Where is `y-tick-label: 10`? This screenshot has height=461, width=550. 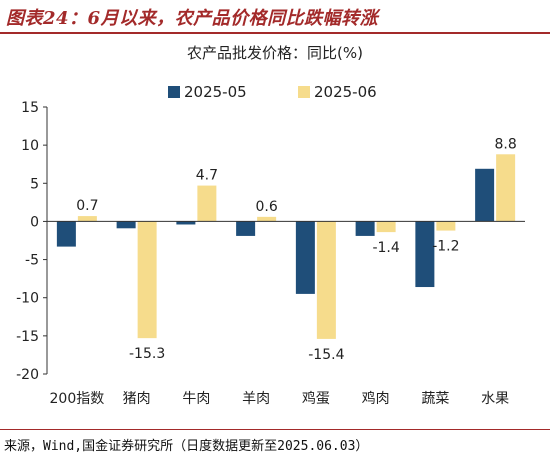
y-tick-label: 10 is located at coordinates (30, 146).